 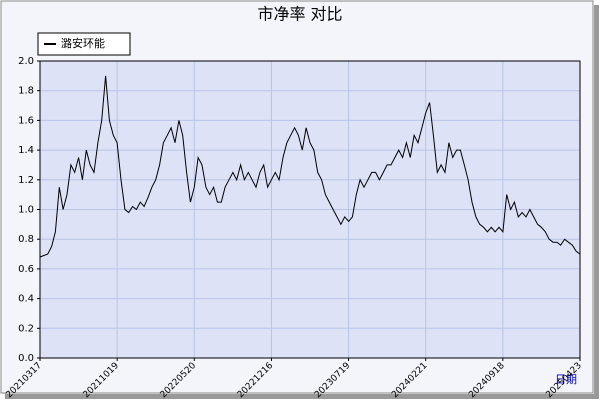 I want to click on legend-label: 潞安环能, so click(x=83, y=43).